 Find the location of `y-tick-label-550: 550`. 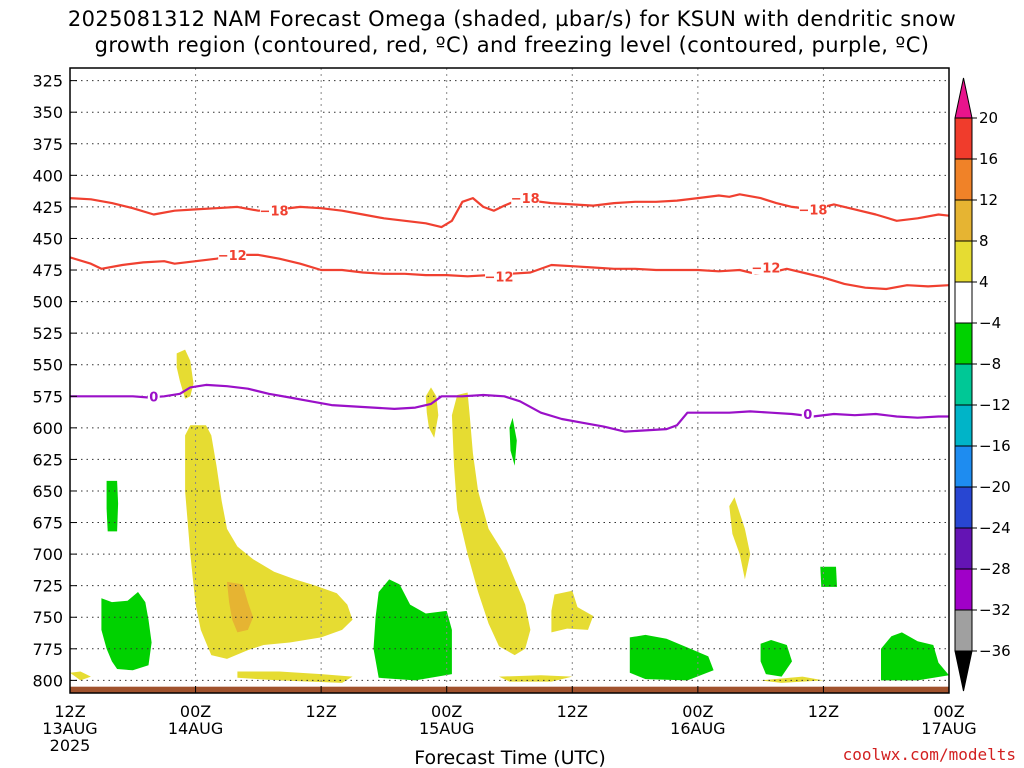

y-tick-label-550: 550 is located at coordinates (47, 365).